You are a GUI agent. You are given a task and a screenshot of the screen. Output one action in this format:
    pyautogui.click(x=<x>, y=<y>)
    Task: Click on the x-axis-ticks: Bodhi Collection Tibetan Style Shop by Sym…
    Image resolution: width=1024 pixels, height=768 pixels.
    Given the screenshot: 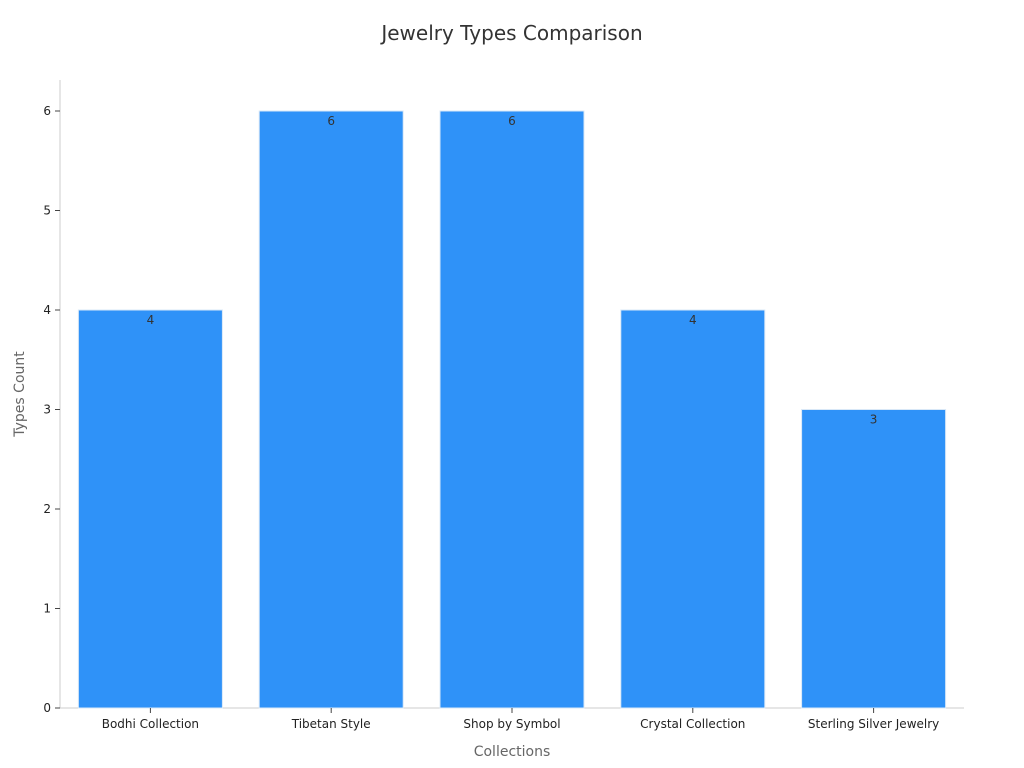 What is the action you would take?
    pyautogui.click(x=520, y=719)
    